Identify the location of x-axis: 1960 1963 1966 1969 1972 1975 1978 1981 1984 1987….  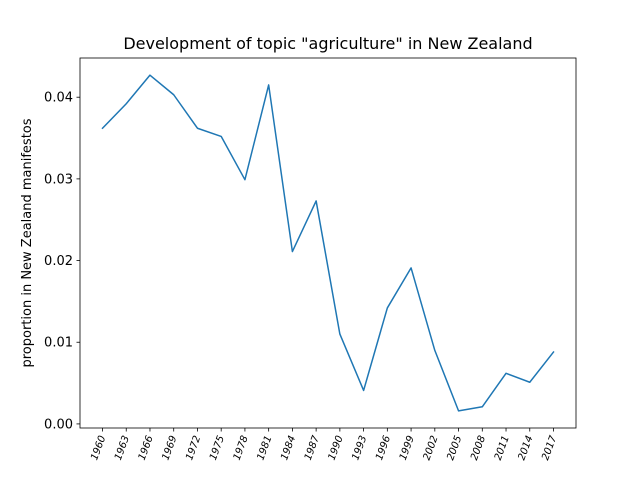
(324, 445).